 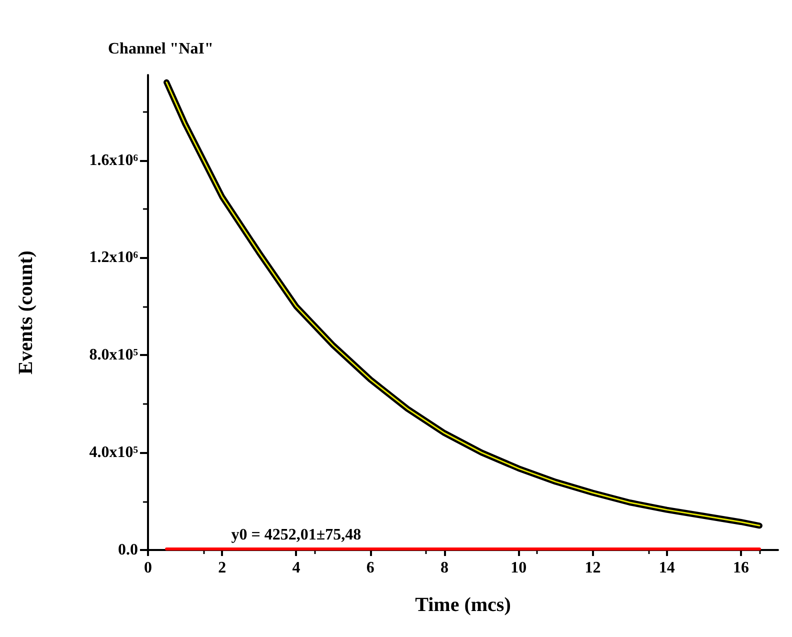 I want to click on x-tick-label: 10, so click(x=518, y=568).